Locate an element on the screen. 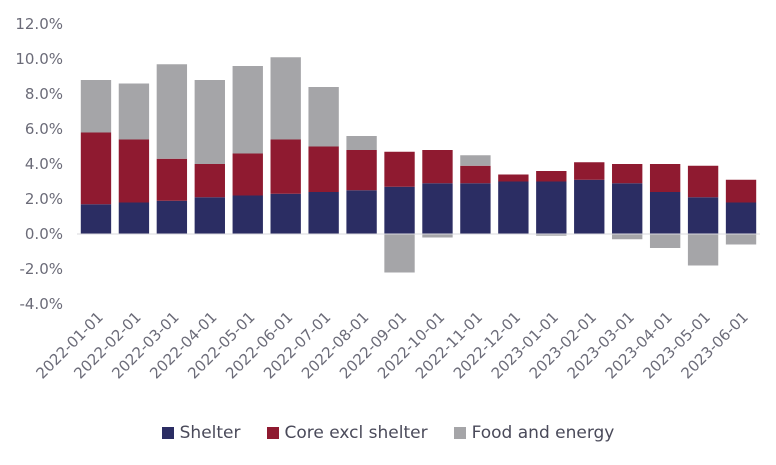 Image resolution: width=776 pixels, height=465 pixels. legend-swatch-shelter is located at coordinates (167, 433).